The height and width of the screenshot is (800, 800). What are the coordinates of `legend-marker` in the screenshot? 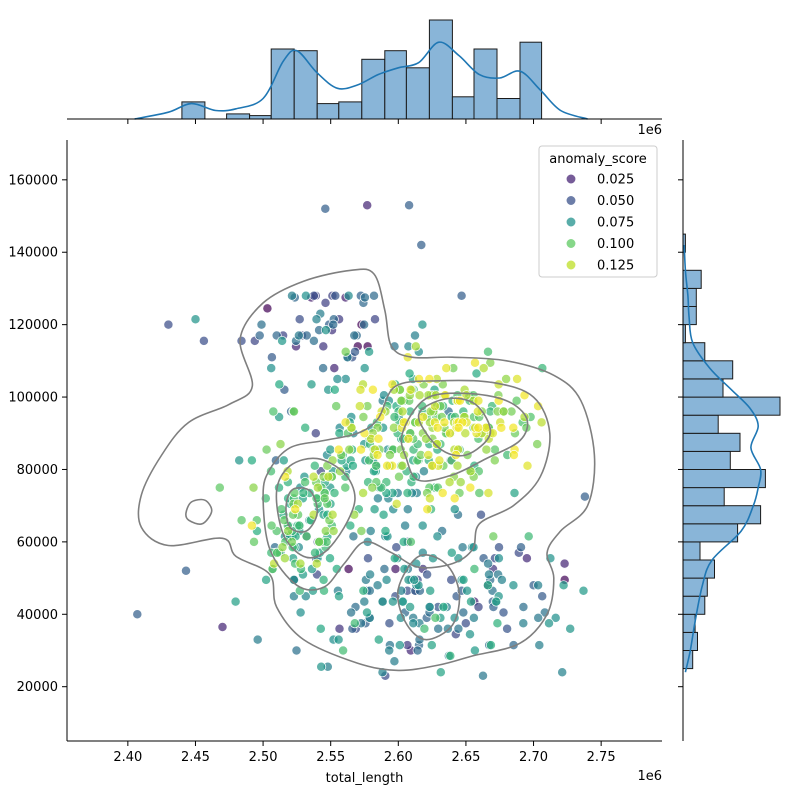 It's located at (571, 222).